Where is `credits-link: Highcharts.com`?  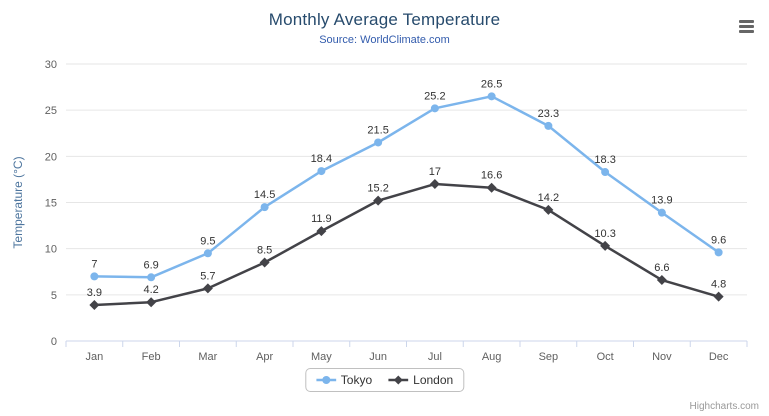
credits-link: Highcharts.com is located at coordinates (724, 406).